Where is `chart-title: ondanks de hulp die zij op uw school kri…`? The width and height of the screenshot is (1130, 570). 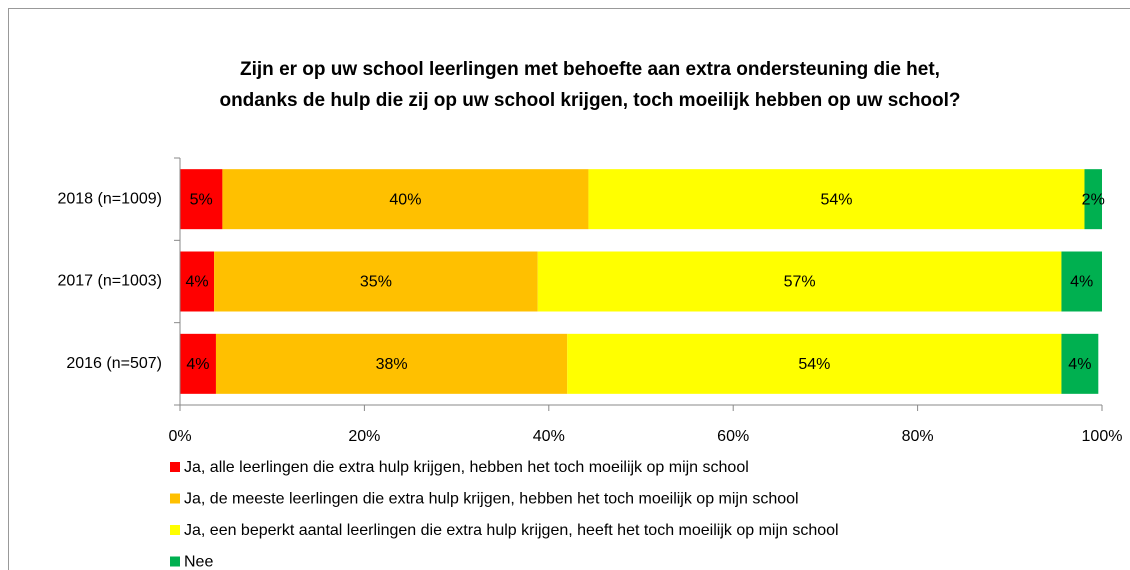 chart-title: ondanks de hulp die zij op uw school kri… is located at coordinates (589, 100).